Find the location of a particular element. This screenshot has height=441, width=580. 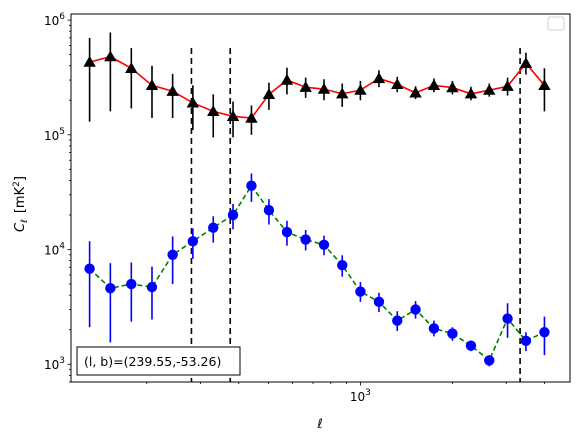

annotation-frame is located at coordinates (158, 361).